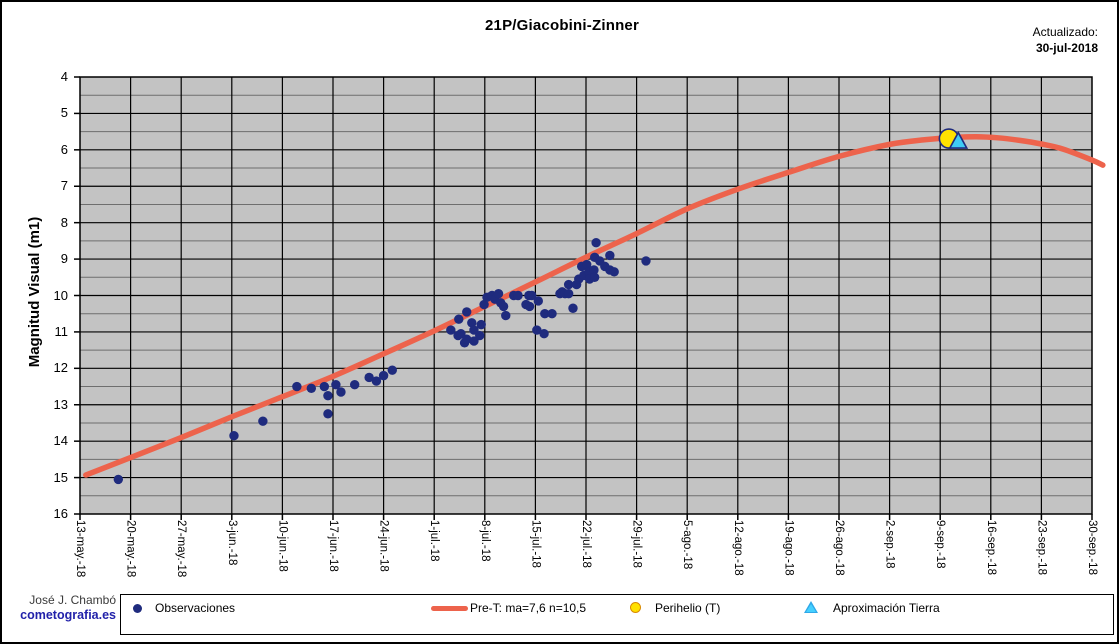 The width and height of the screenshot is (1119, 644). I want to click on y-tick-label: 16, so click(60, 513).